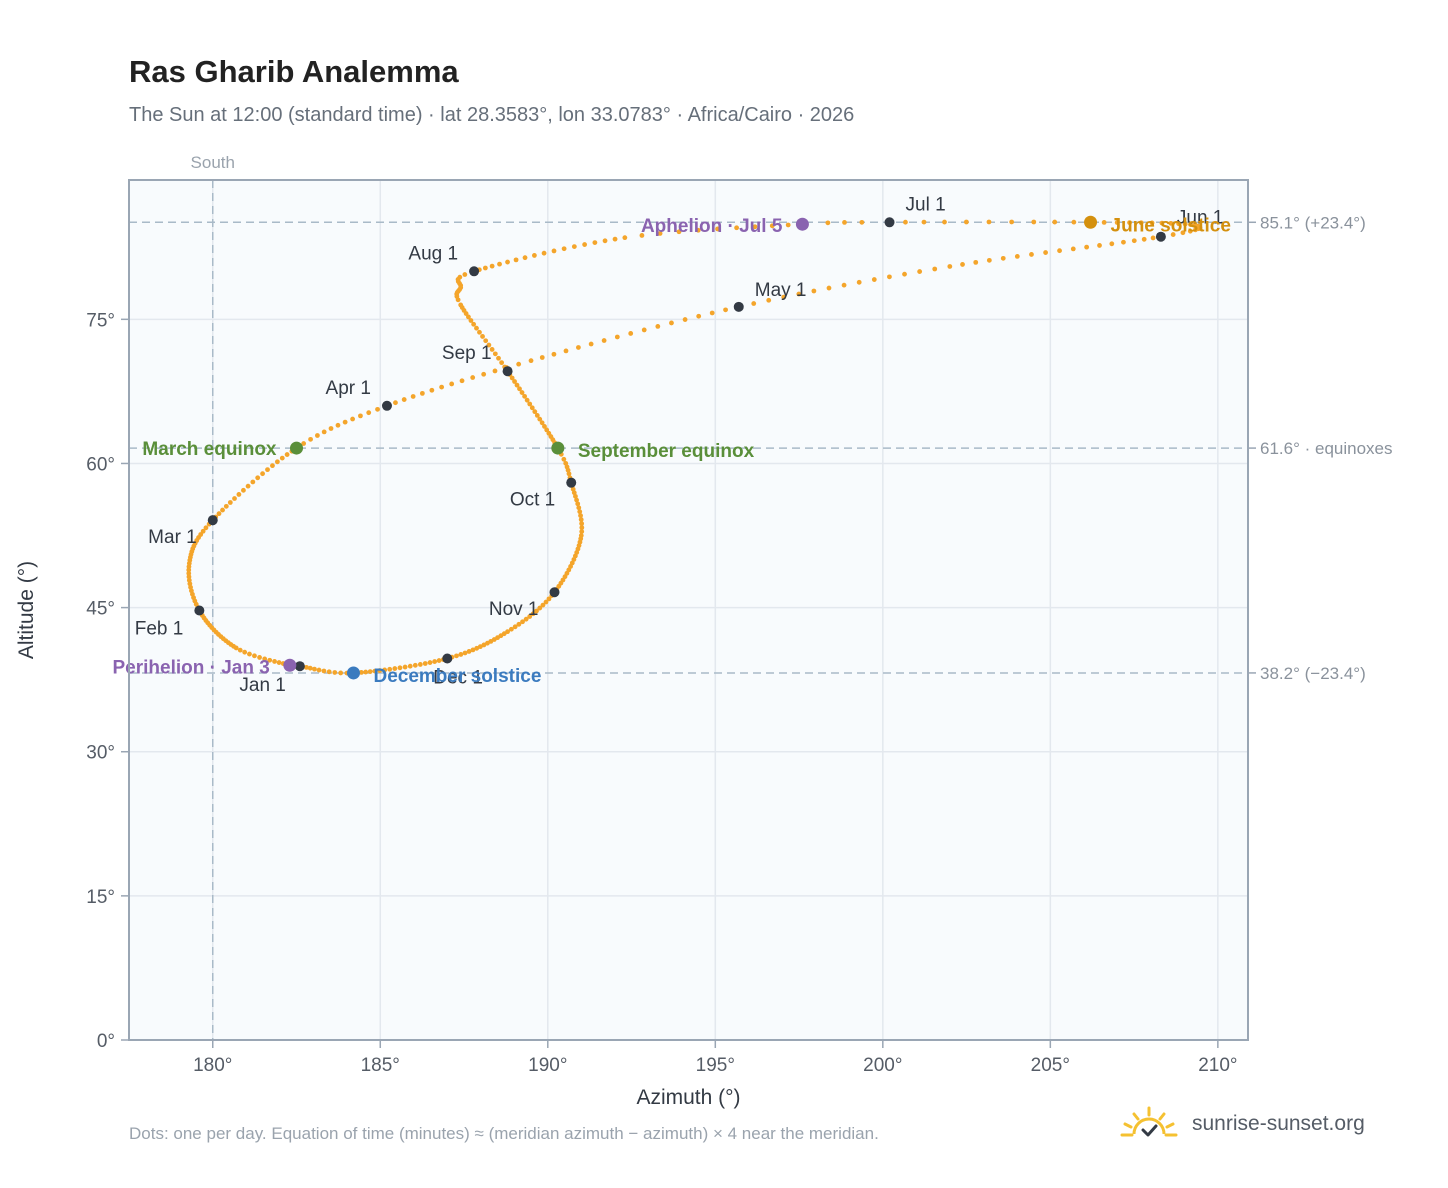 Image resolution: width=1448 pixels, height=1188 pixels. Describe the element at coordinates (380, 1065) in the screenshot. I see `x-tick-label: 185°` at that location.